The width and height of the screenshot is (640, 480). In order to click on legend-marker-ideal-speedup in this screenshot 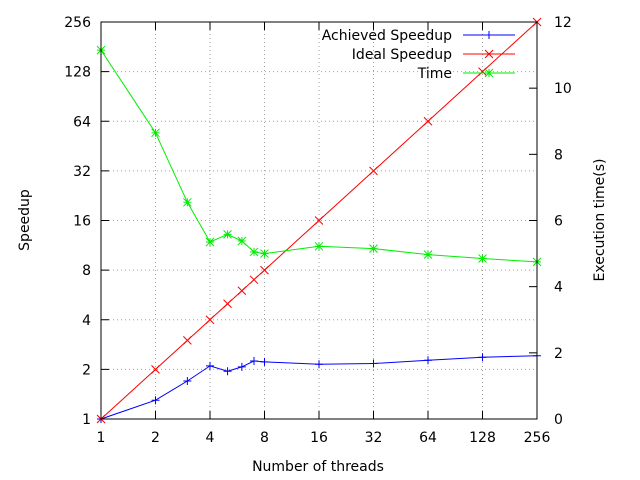, I will do `click(489, 54)`.